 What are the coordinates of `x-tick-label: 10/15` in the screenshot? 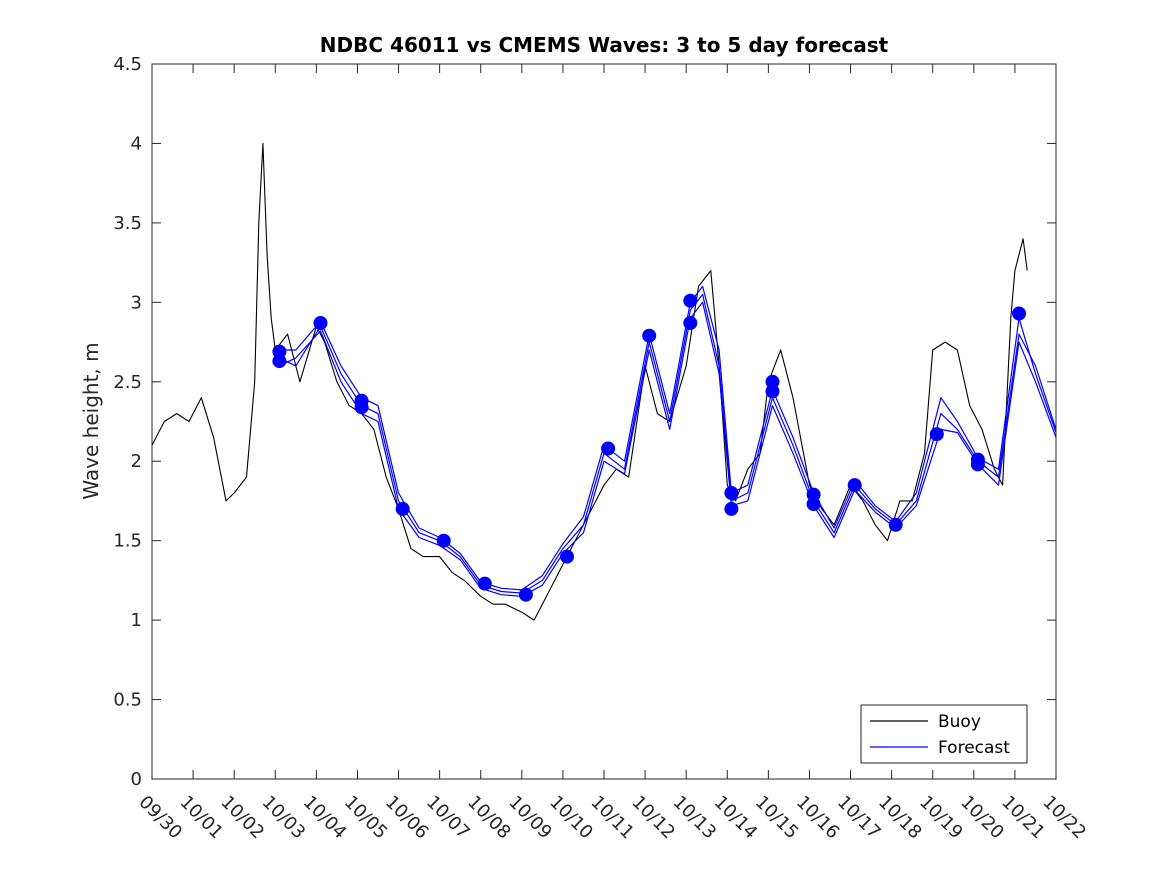 It's located at (777, 818).